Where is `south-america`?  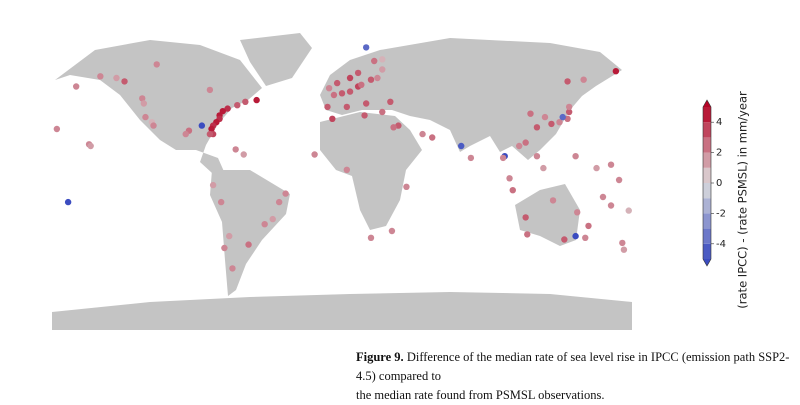
south-america is located at coordinates (250, 233).